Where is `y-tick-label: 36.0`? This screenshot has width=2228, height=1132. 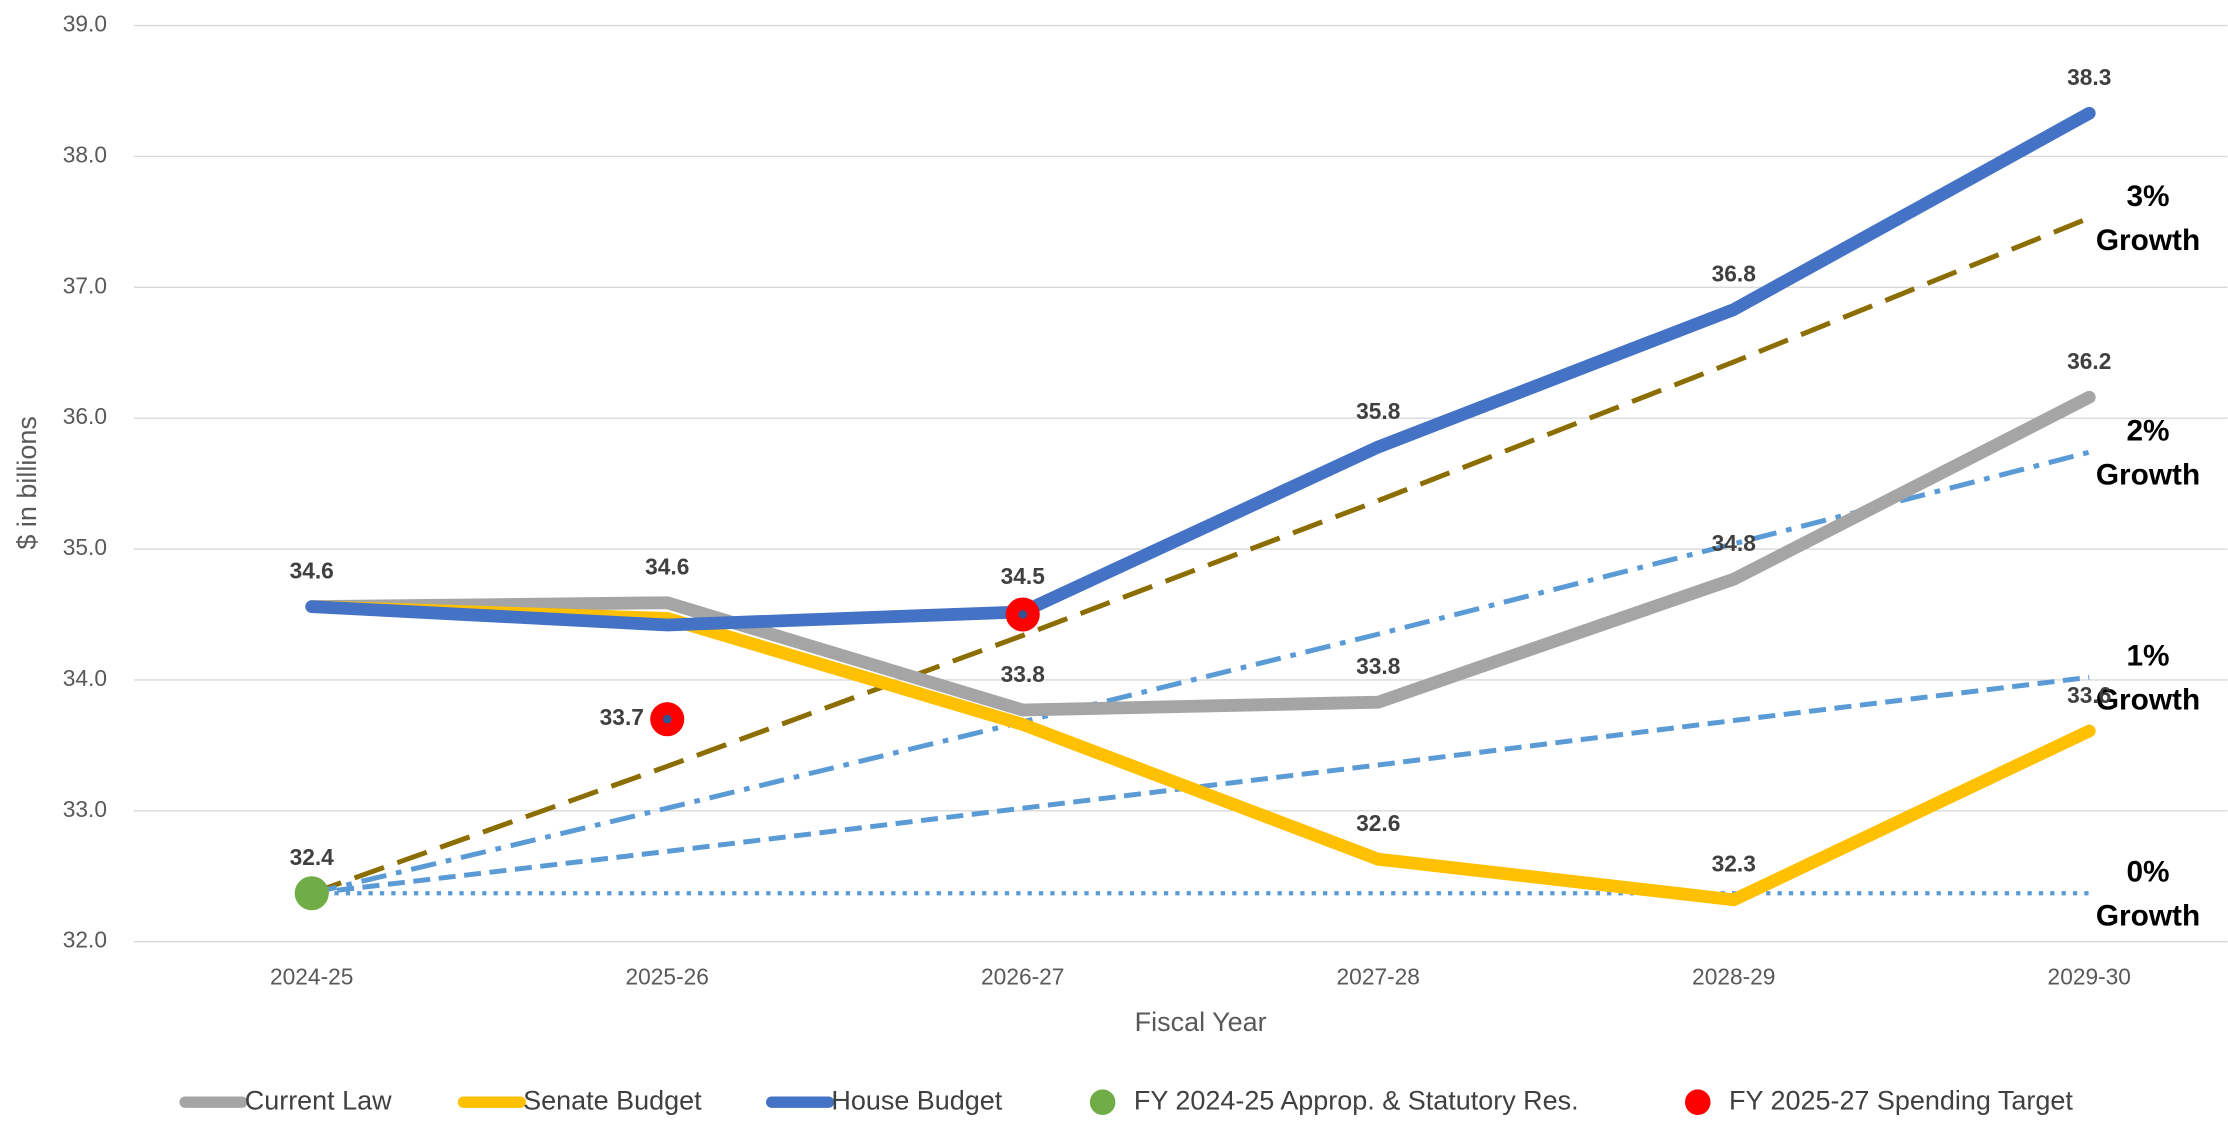
y-tick-label: 36.0 is located at coordinates (85, 416).